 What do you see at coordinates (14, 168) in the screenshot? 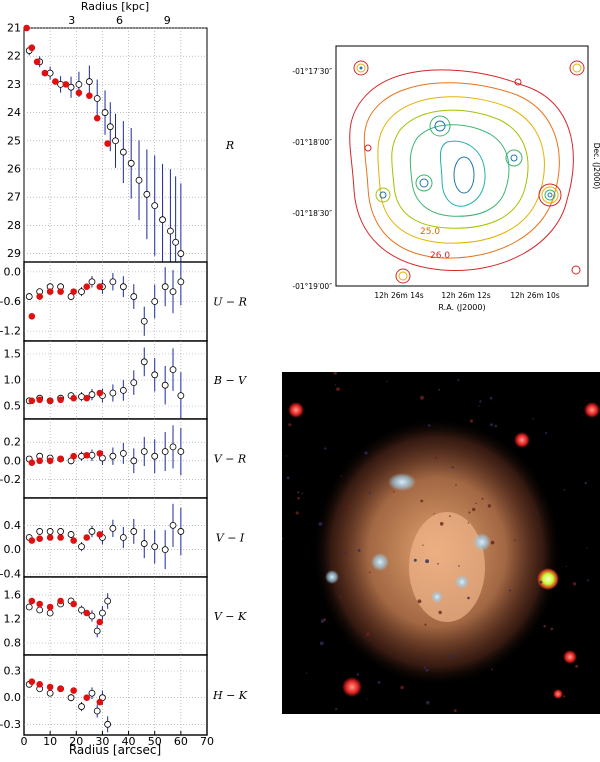
I see `y-tick-label: 26` at bounding box center [14, 168].